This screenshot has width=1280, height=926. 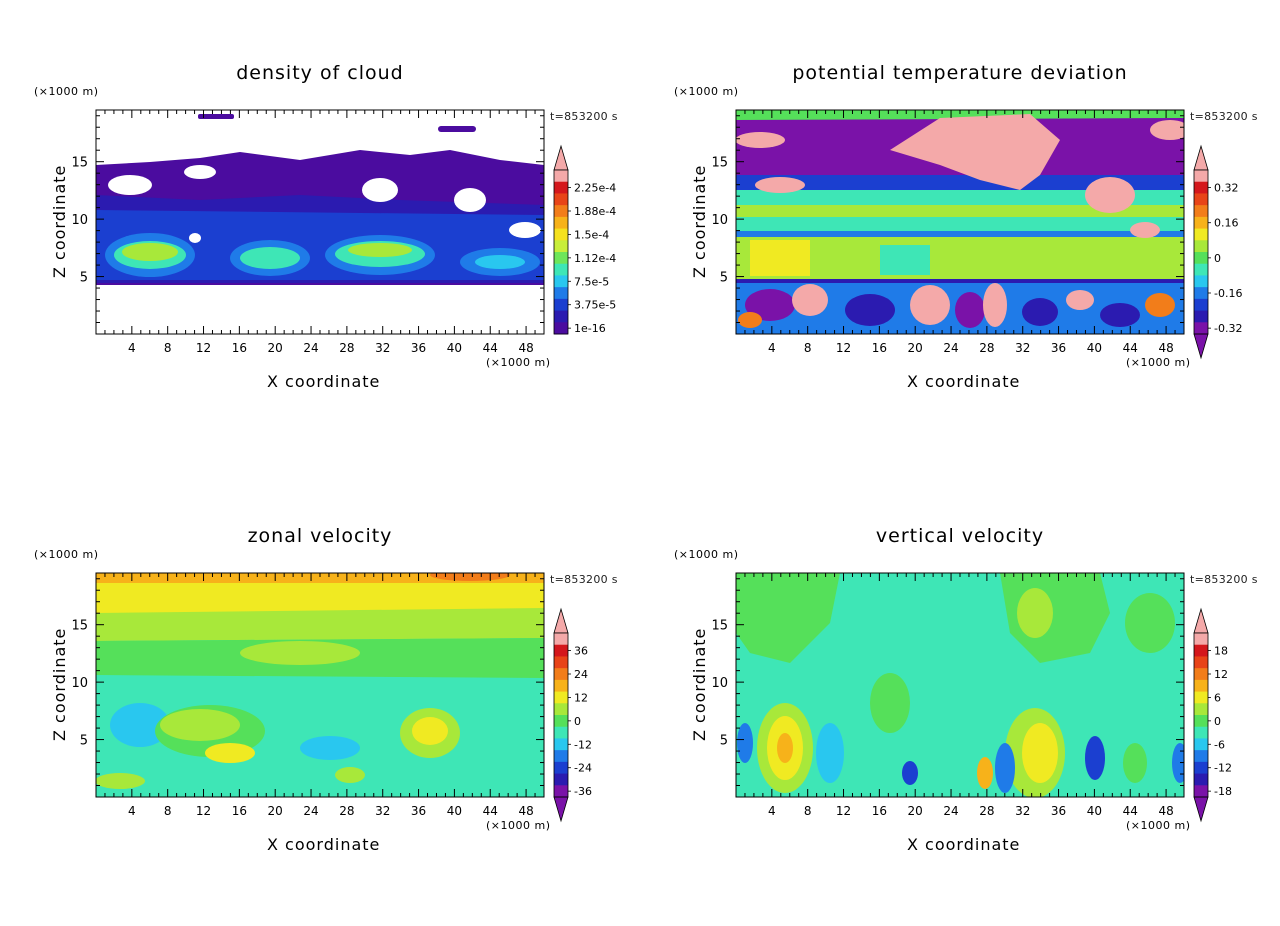 What do you see at coordinates (1221, 651) in the screenshot?
I see `colorbar-label: 18` at bounding box center [1221, 651].